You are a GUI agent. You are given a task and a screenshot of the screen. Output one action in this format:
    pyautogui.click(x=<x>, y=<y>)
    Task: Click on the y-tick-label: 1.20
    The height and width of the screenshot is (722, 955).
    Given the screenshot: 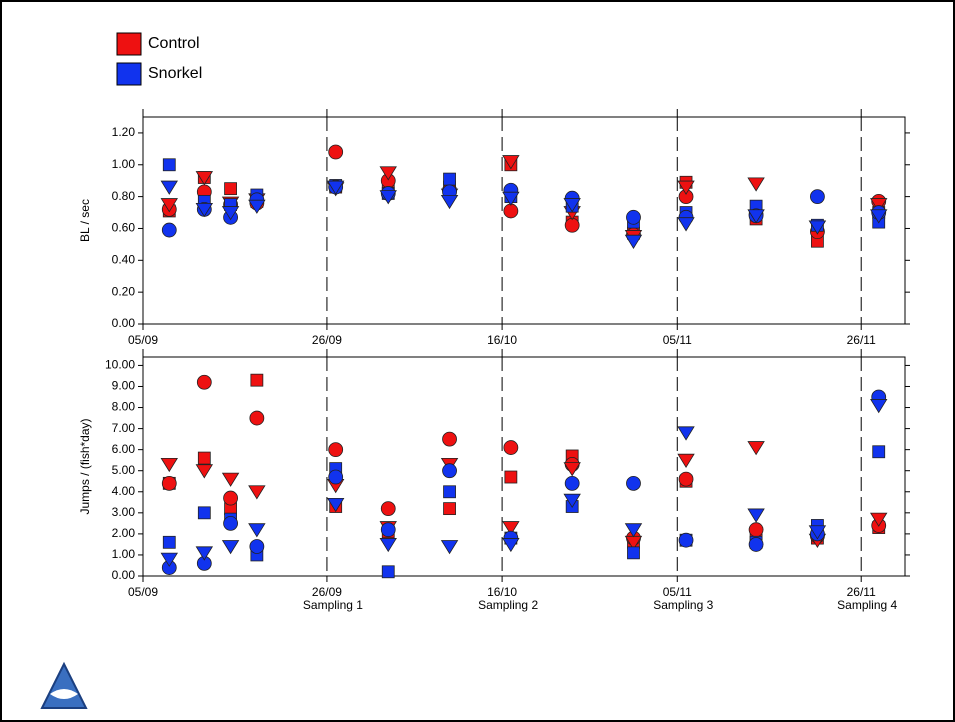 What is the action you would take?
    pyautogui.click(x=124, y=132)
    